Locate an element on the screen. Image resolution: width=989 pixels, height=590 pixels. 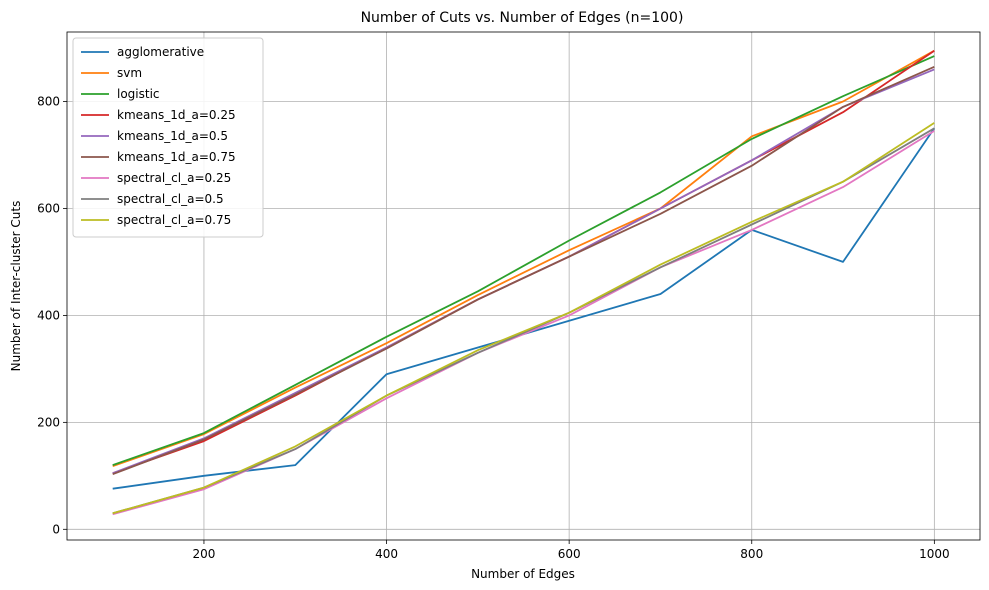
x-tick-label: 200 is located at coordinates (203, 554).